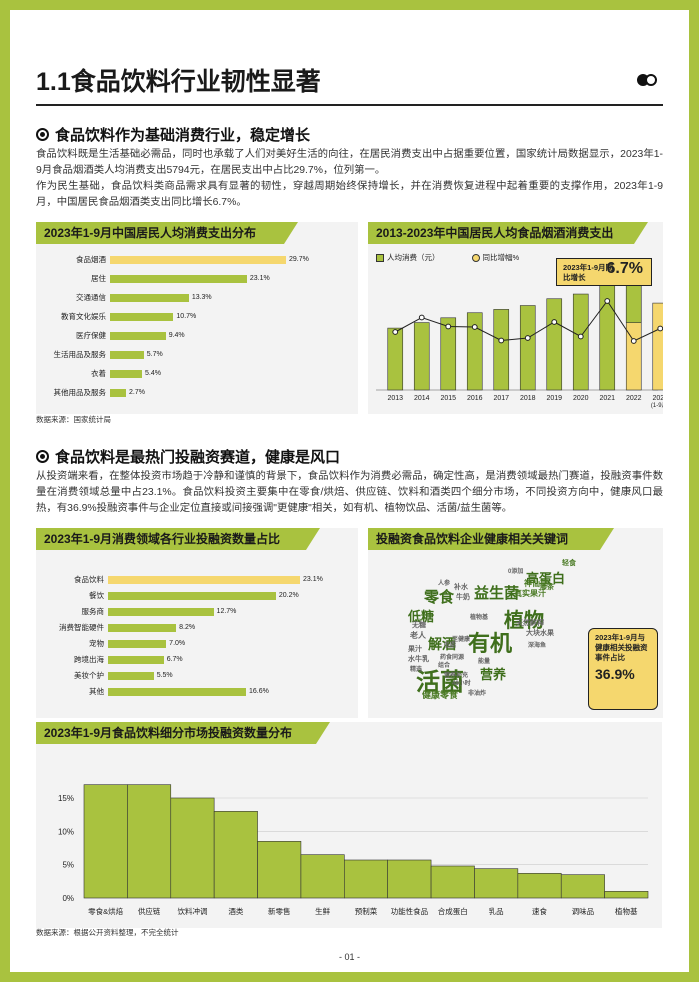 The height and width of the screenshot is (982, 699). I want to click on keyword: 有机, so click(490, 643).